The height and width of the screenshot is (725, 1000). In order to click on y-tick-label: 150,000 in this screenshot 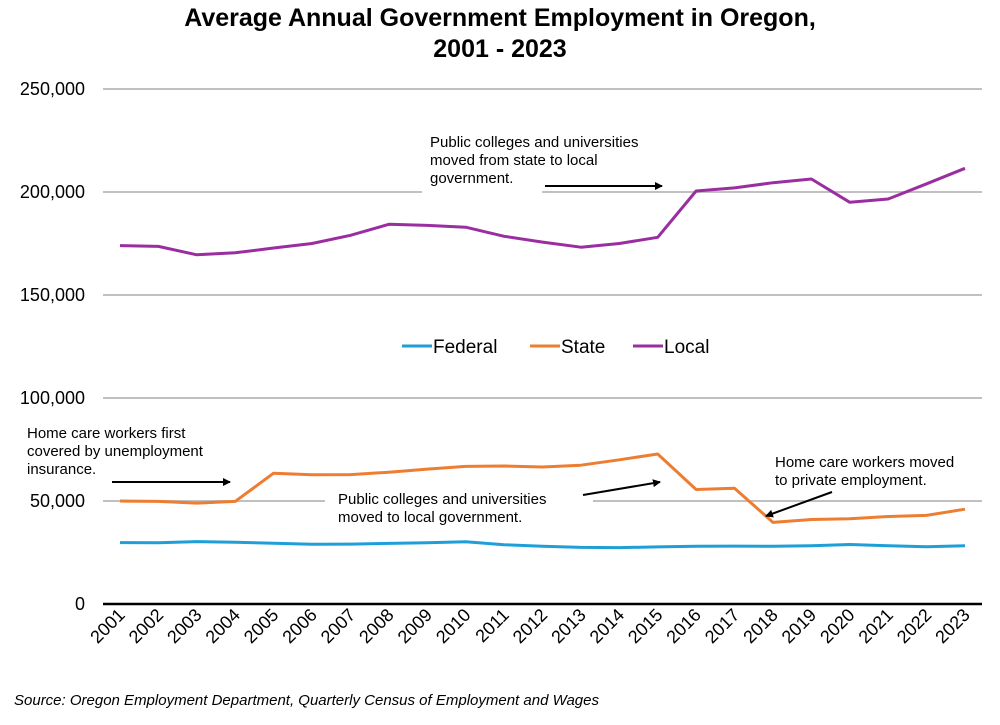, I will do `click(52, 295)`.